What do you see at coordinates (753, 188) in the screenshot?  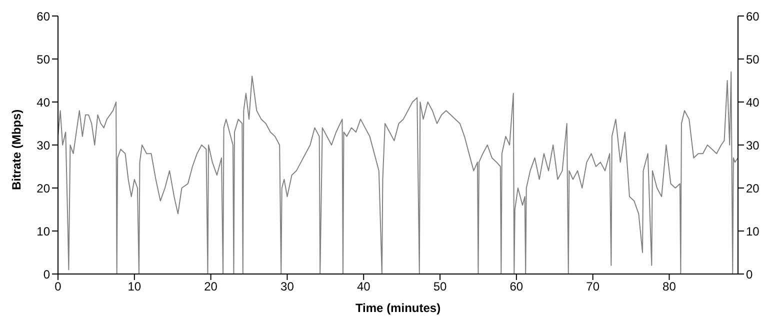 I see `y2-tick-label: 20` at bounding box center [753, 188].